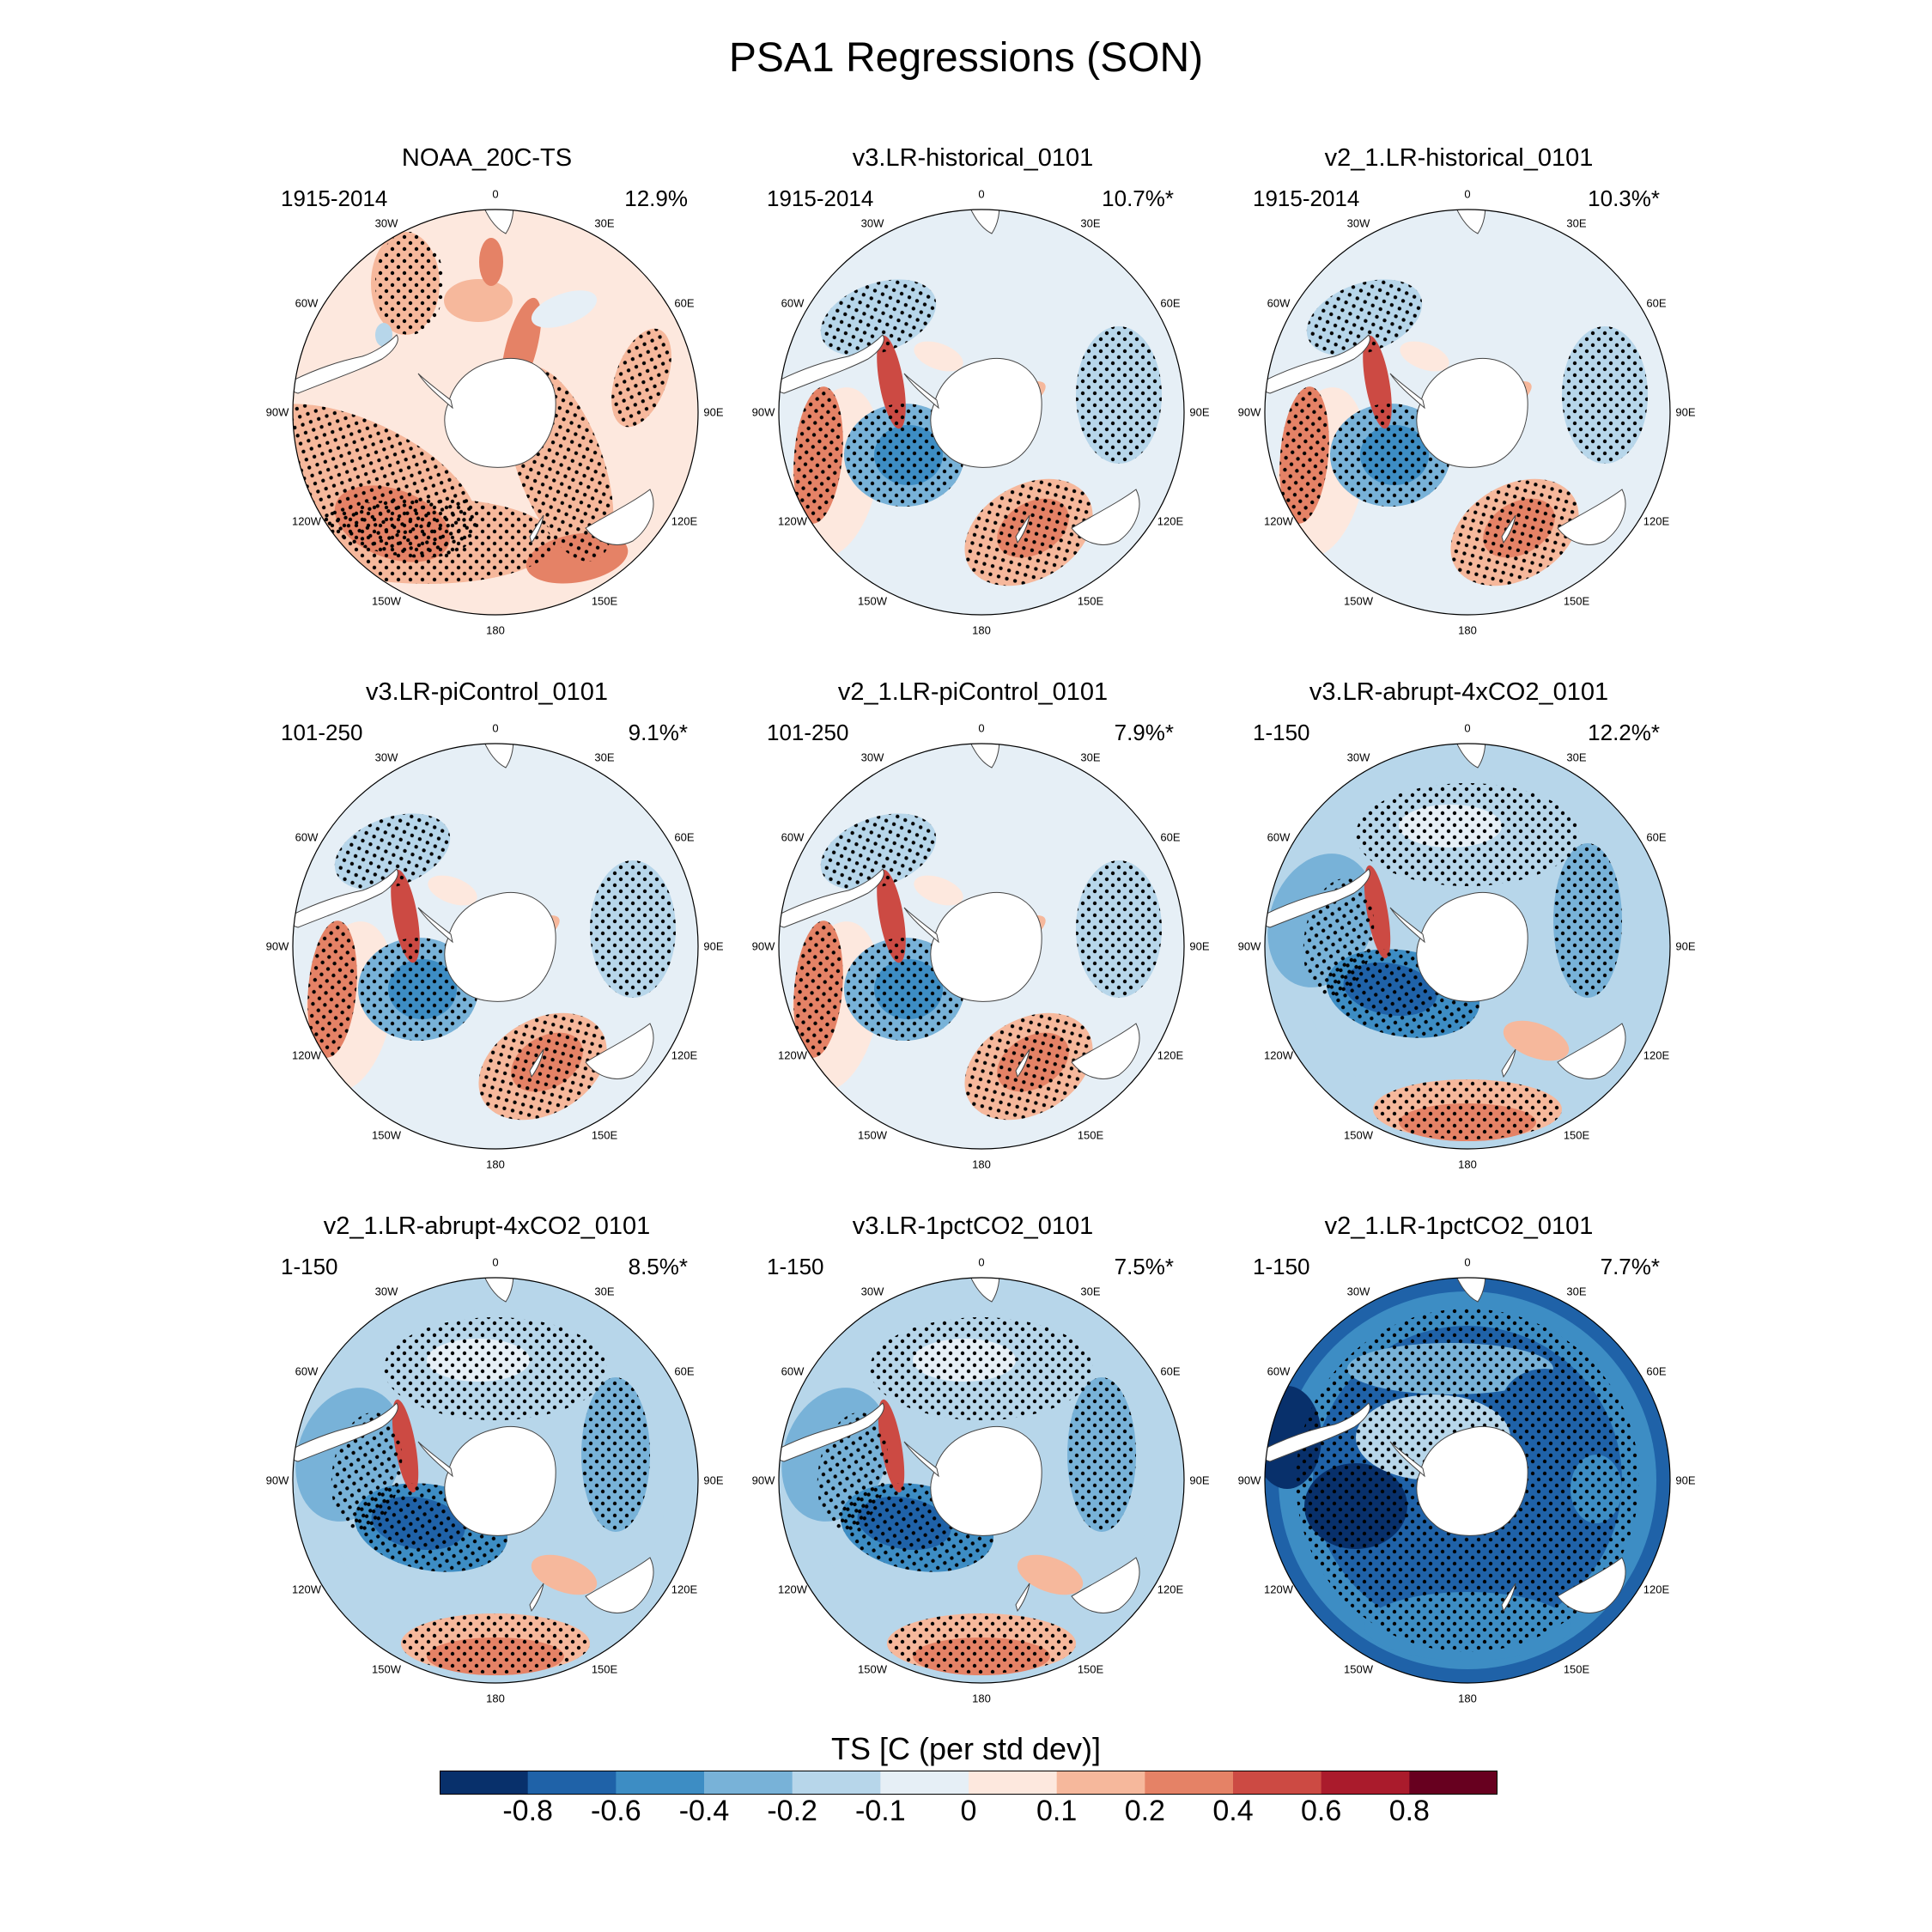 The image size is (1932, 1932). What do you see at coordinates (792, 1811) in the screenshot?
I see `colorbar-tick-label: -0.2` at bounding box center [792, 1811].